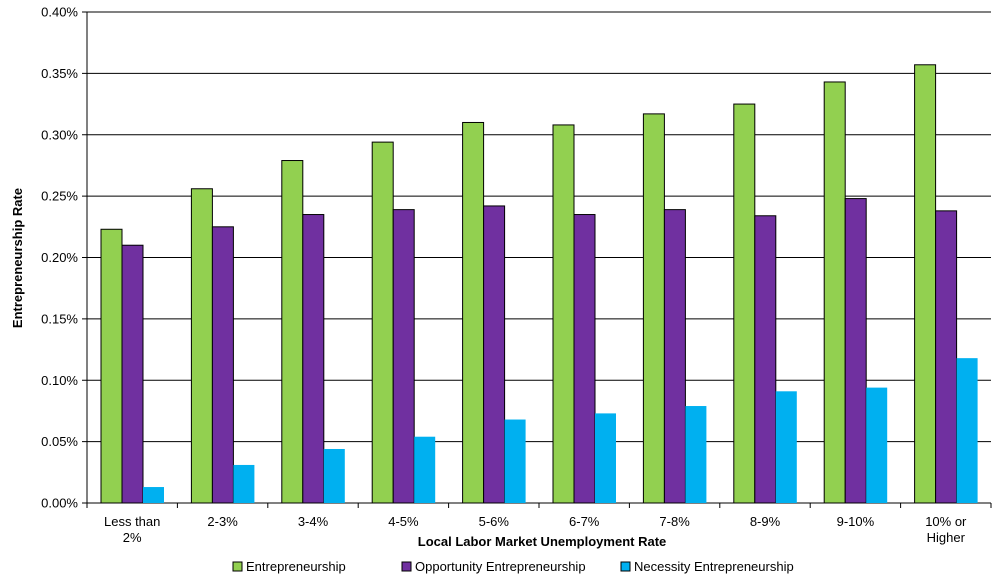 The width and height of the screenshot is (993, 582). I want to click on x-category-label: 3-4%, so click(313, 521).